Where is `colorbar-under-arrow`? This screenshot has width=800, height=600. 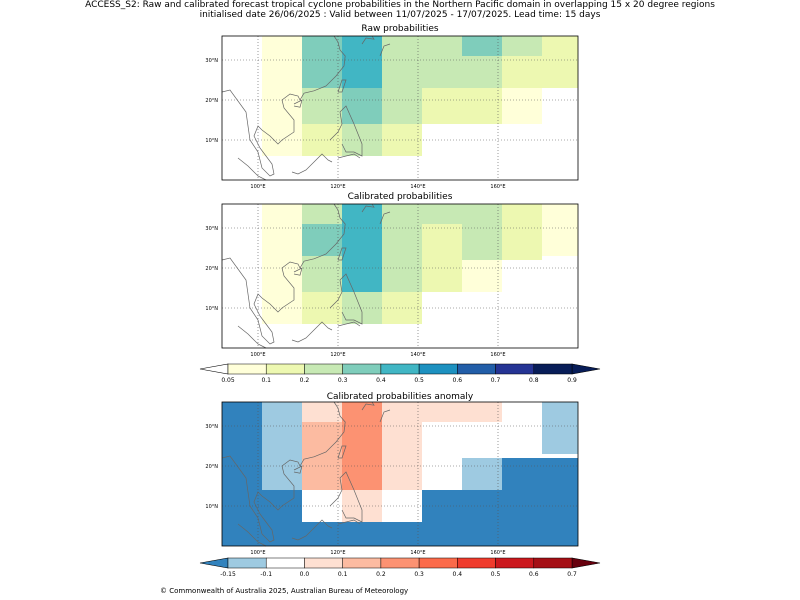
colorbar-under-arrow is located at coordinates (214, 563).